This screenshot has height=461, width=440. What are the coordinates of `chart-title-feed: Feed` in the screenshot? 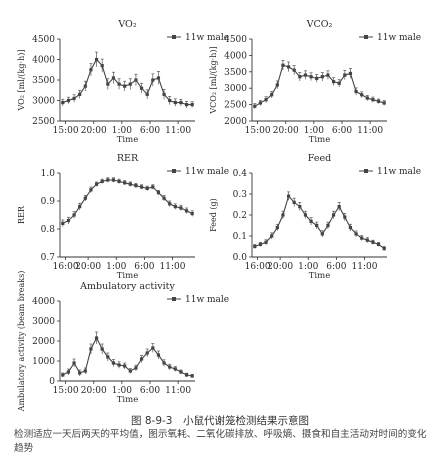 It's located at (319, 158).